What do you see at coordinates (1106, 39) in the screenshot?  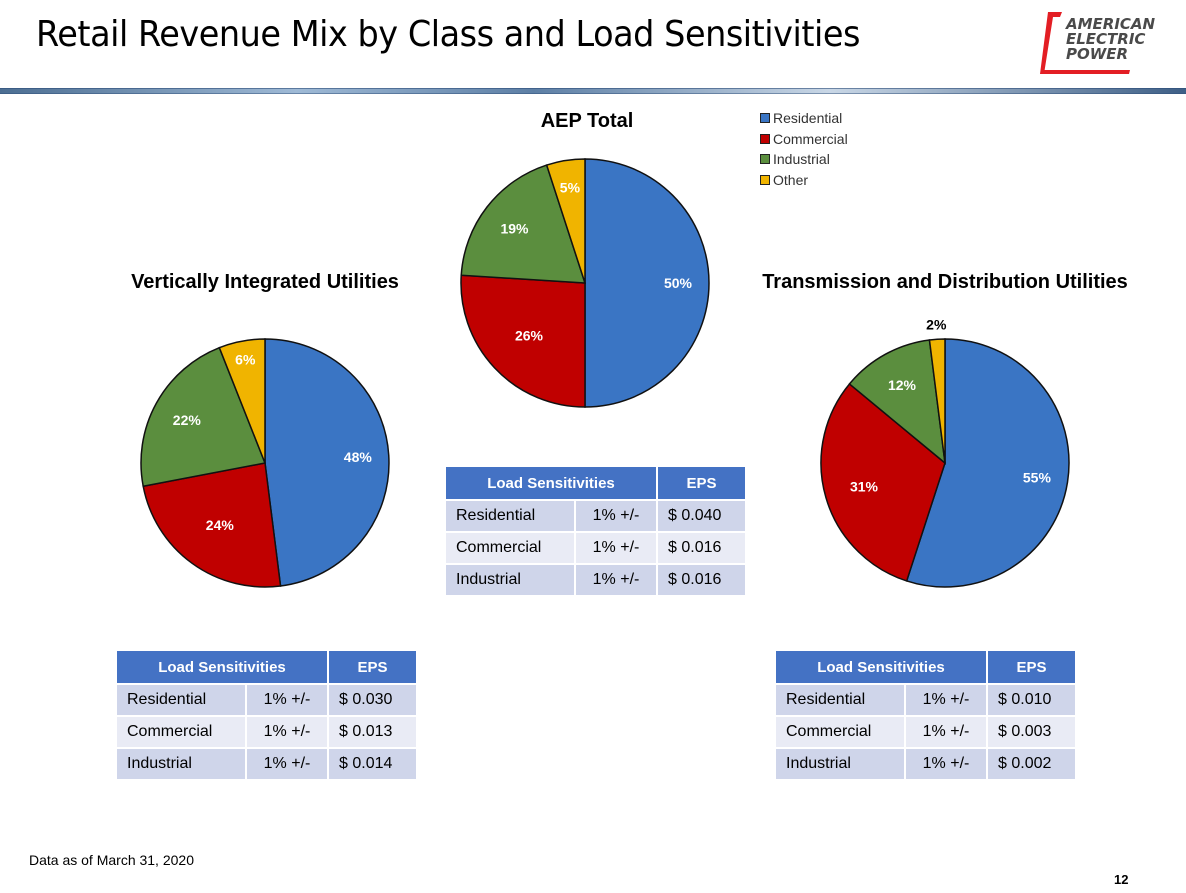 I see `logo-line-2: ELECTRIC` at bounding box center [1106, 39].